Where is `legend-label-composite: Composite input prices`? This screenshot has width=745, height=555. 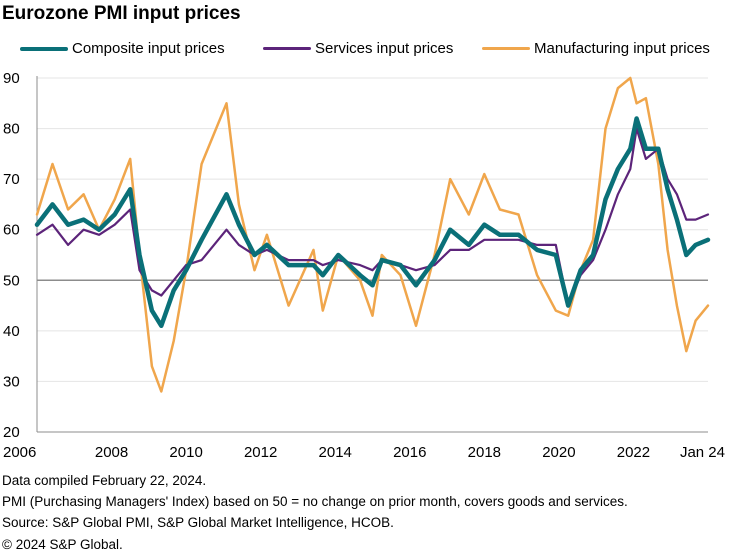 legend-label-composite: Composite input prices is located at coordinates (148, 48).